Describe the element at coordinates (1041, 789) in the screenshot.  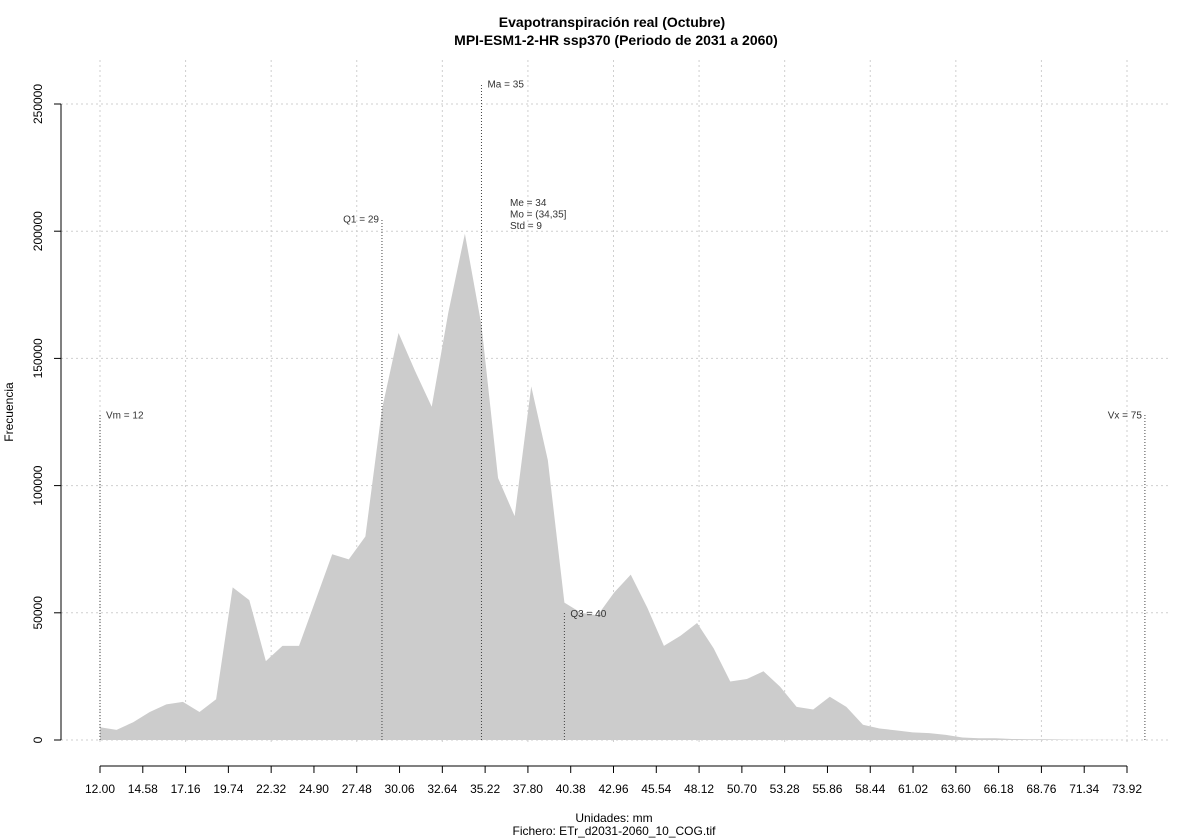
I see `x-tick-label: 68.76` at that location.